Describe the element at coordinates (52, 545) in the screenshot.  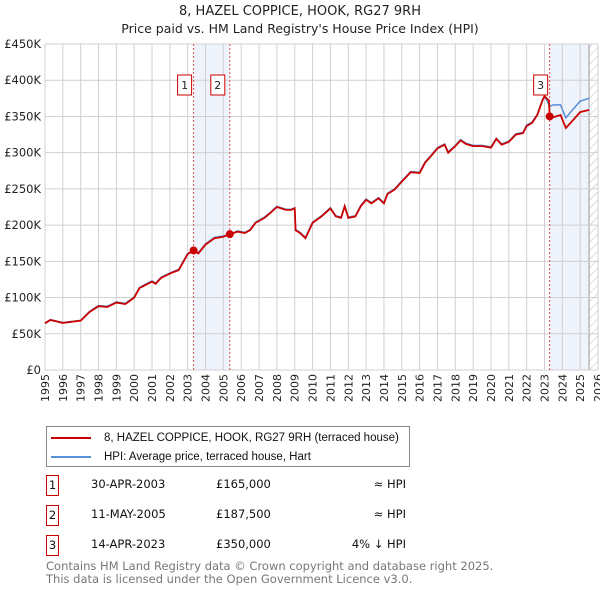
I see `transaction-badge: 3` at that location.